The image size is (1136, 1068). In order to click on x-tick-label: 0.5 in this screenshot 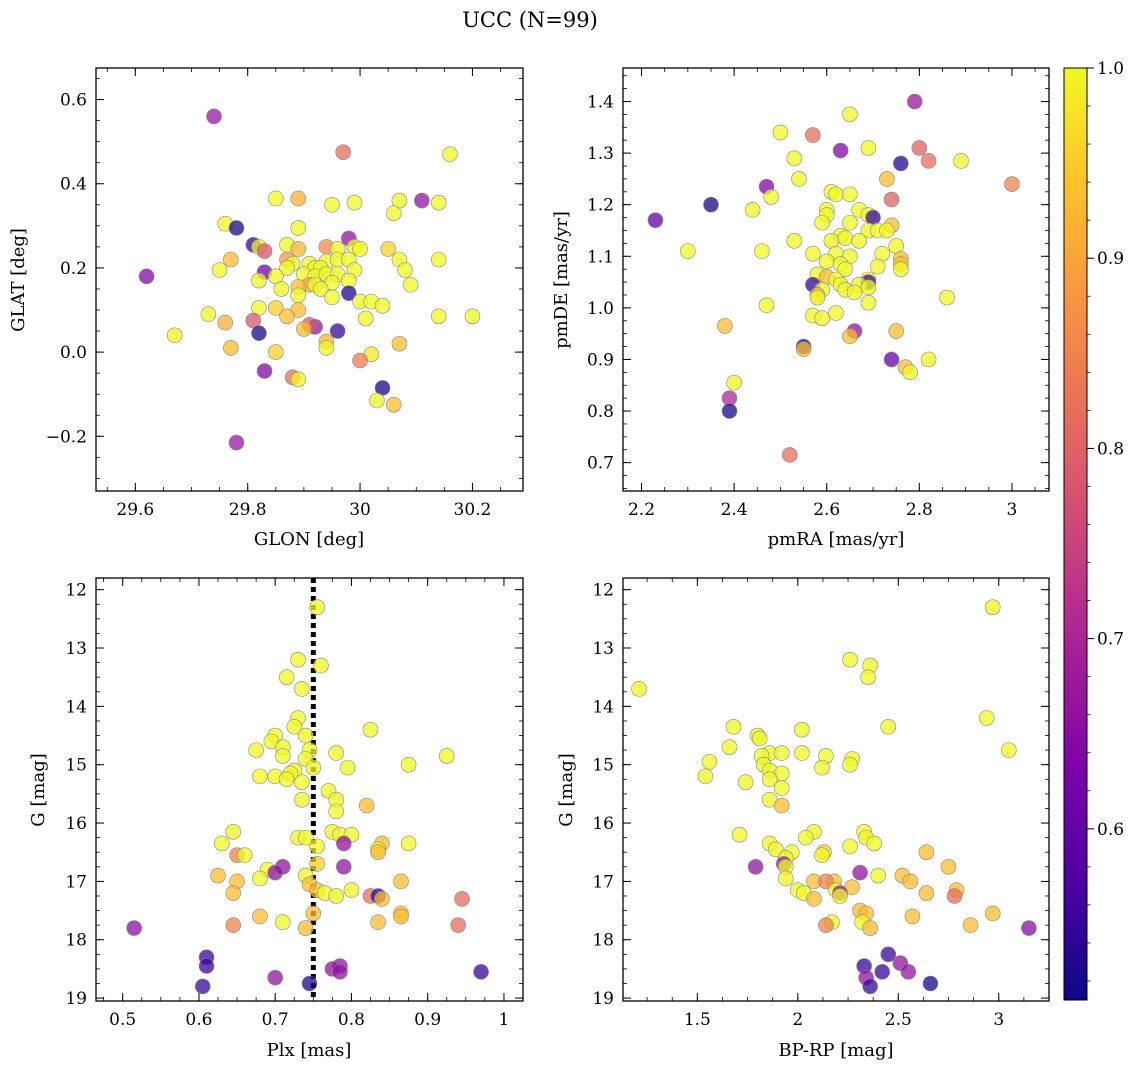, I will do `click(122, 1020)`.